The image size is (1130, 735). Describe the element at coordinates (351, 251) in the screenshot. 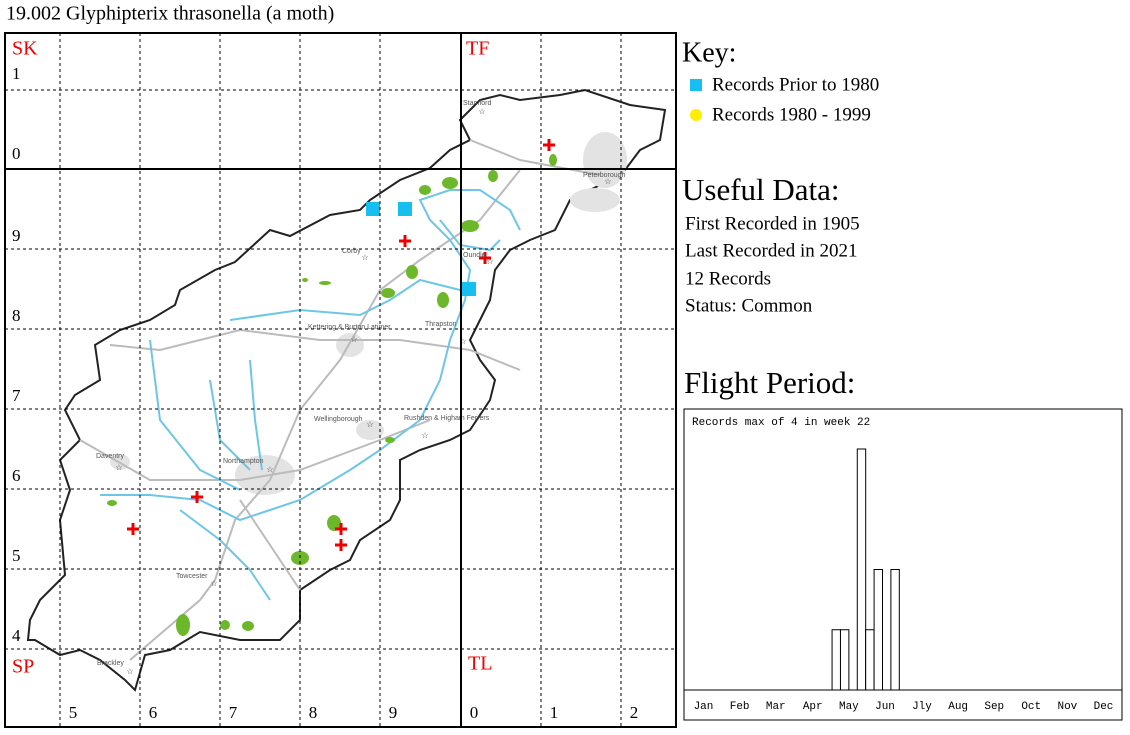

I see `town-label: Corby` at that location.